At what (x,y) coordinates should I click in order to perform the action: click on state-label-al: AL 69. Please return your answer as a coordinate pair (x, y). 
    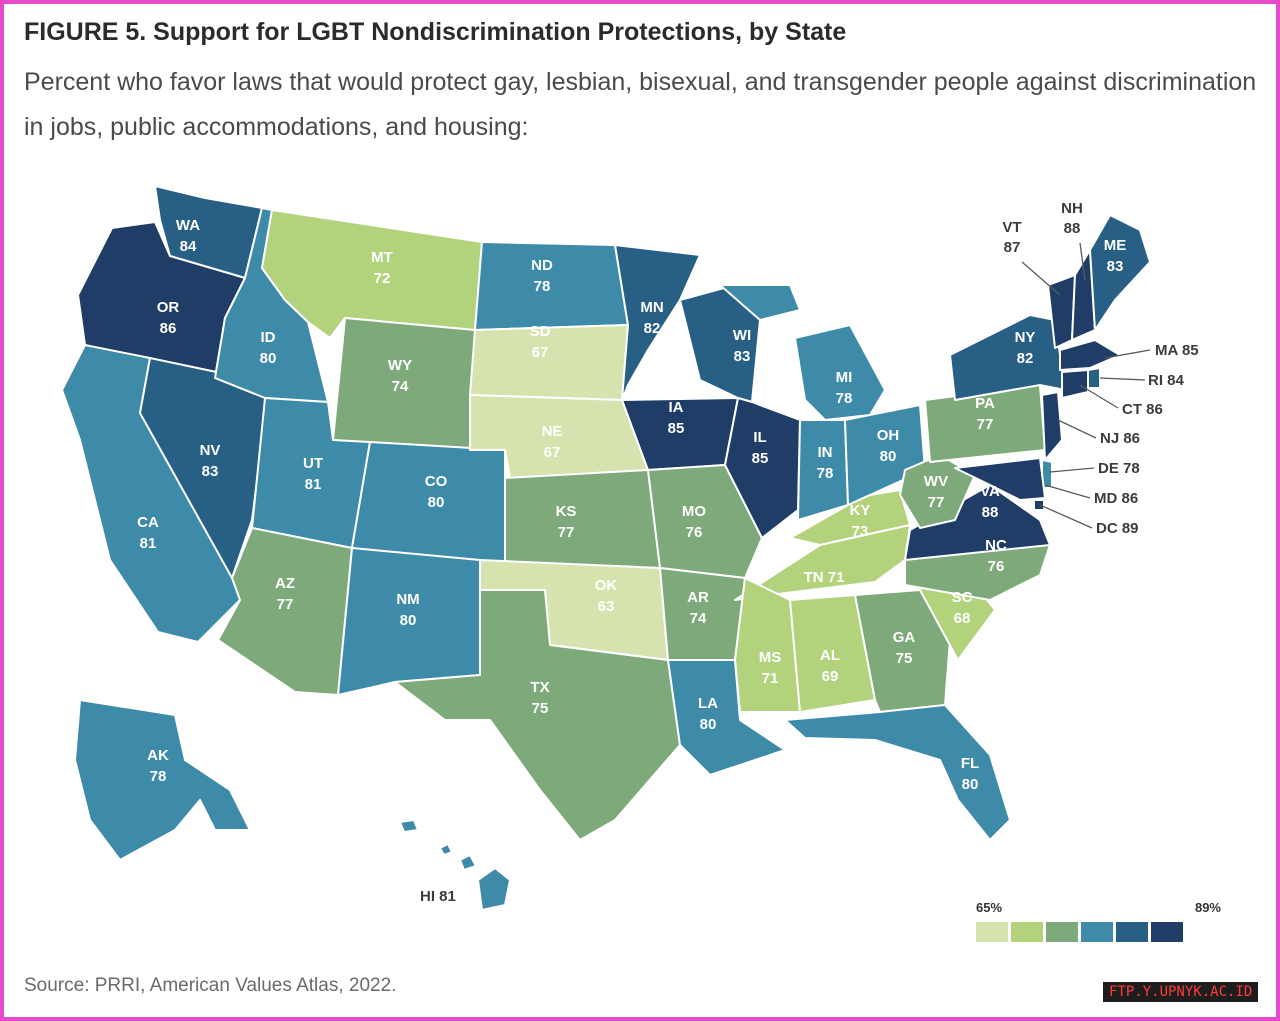
    Looking at the image, I should click on (830, 666).